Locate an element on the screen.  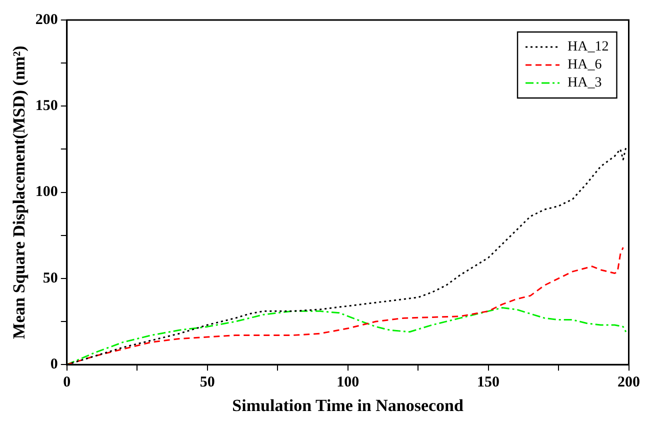
legend-label: HA_12 is located at coordinates (588, 47).